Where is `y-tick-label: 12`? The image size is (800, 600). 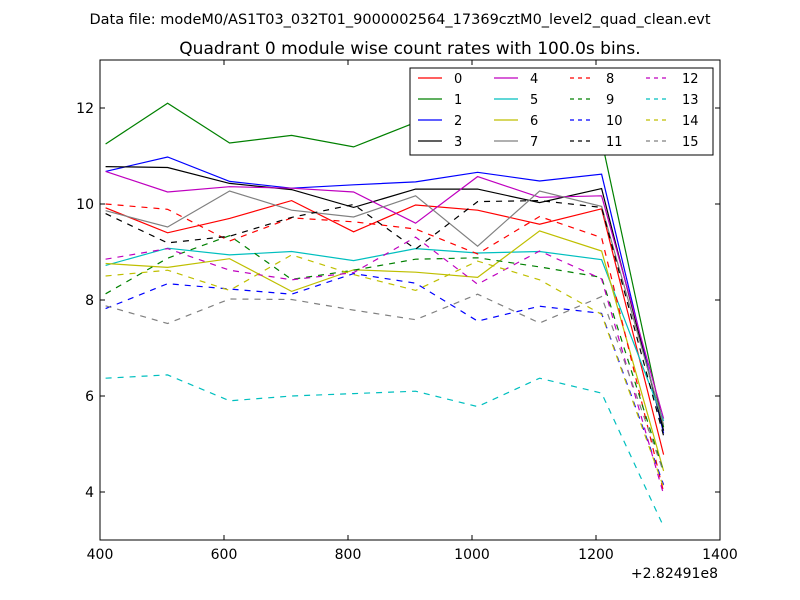 y-tick-label: 12 is located at coordinates (85, 109).